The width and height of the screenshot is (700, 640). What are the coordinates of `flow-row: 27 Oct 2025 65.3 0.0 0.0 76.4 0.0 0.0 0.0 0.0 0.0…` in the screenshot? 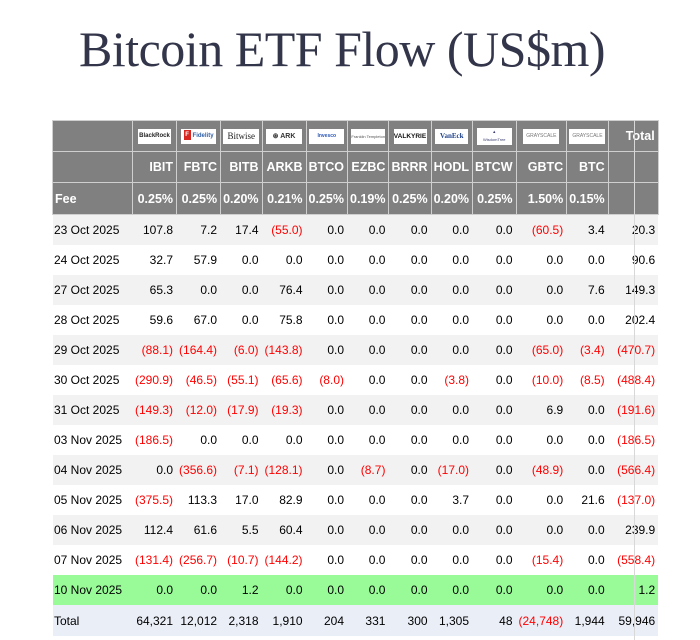 It's located at (355, 290).